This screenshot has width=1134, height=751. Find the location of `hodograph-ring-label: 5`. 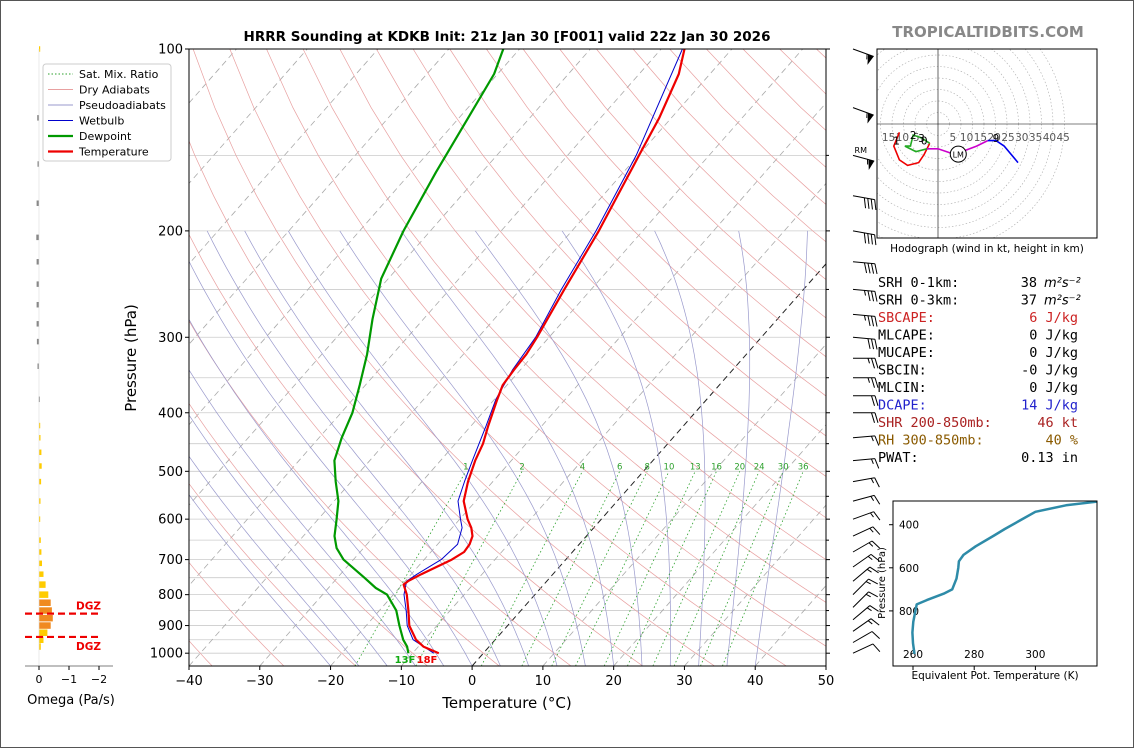

hodograph-ring-label: 5 is located at coordinates (952, 138).